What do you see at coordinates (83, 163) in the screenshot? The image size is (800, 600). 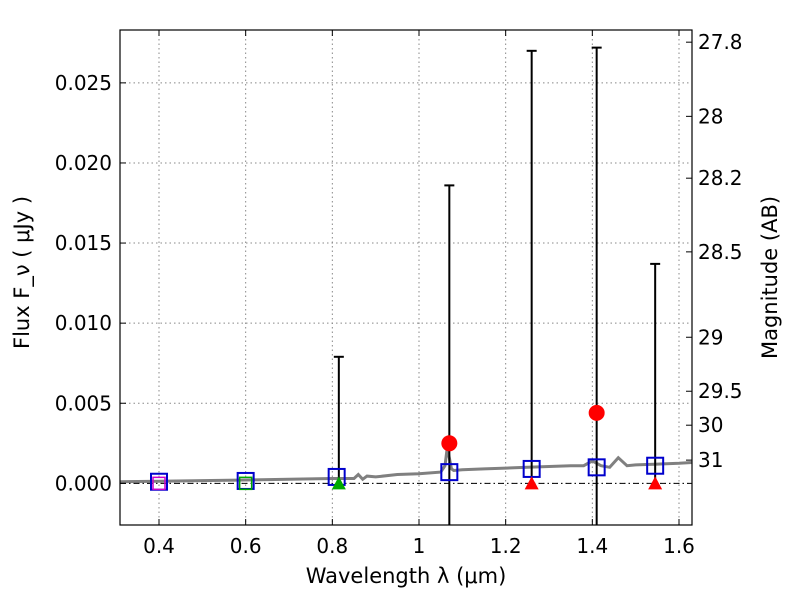 I see `y-tick-label: 0.020` at bounding box center [83, 163].